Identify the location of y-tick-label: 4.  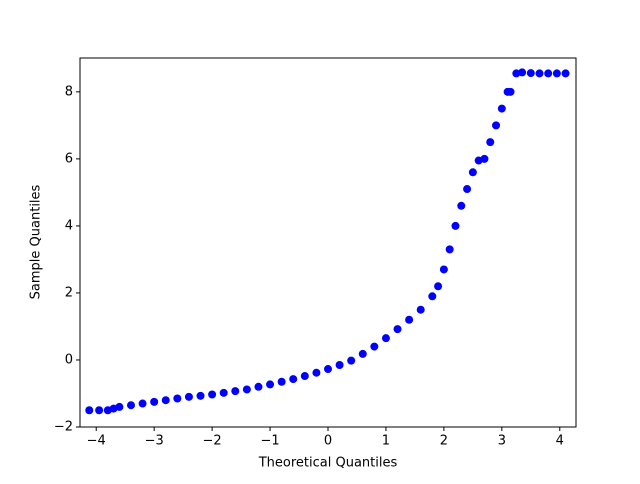
(69, 225).